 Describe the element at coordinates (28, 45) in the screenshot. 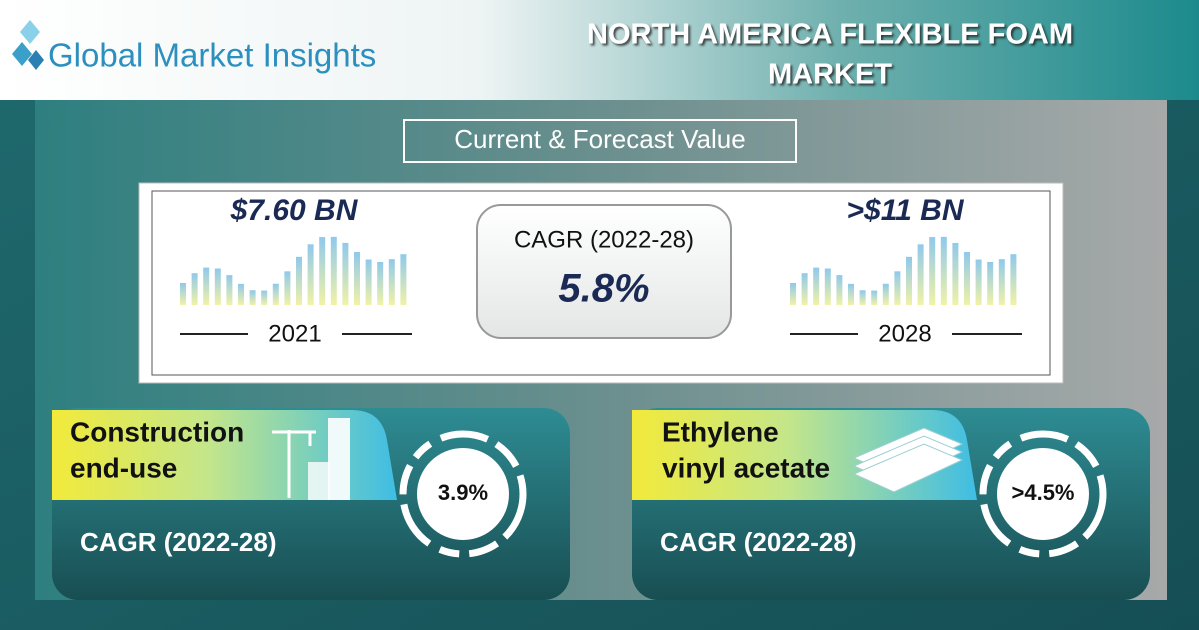

I see `logo` at that location.